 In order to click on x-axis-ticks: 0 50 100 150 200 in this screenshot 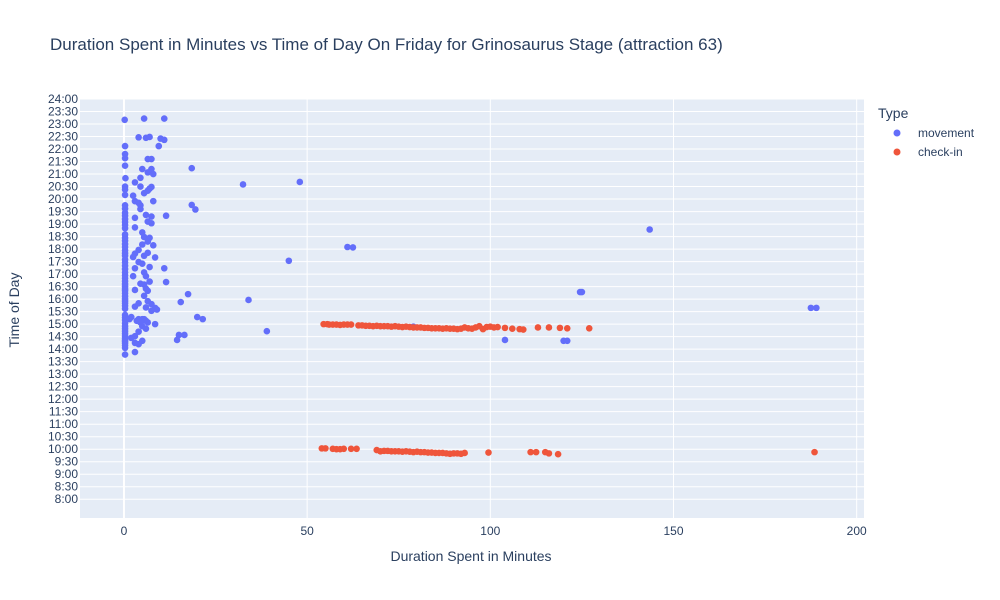, I will do `click(494, 531)`.